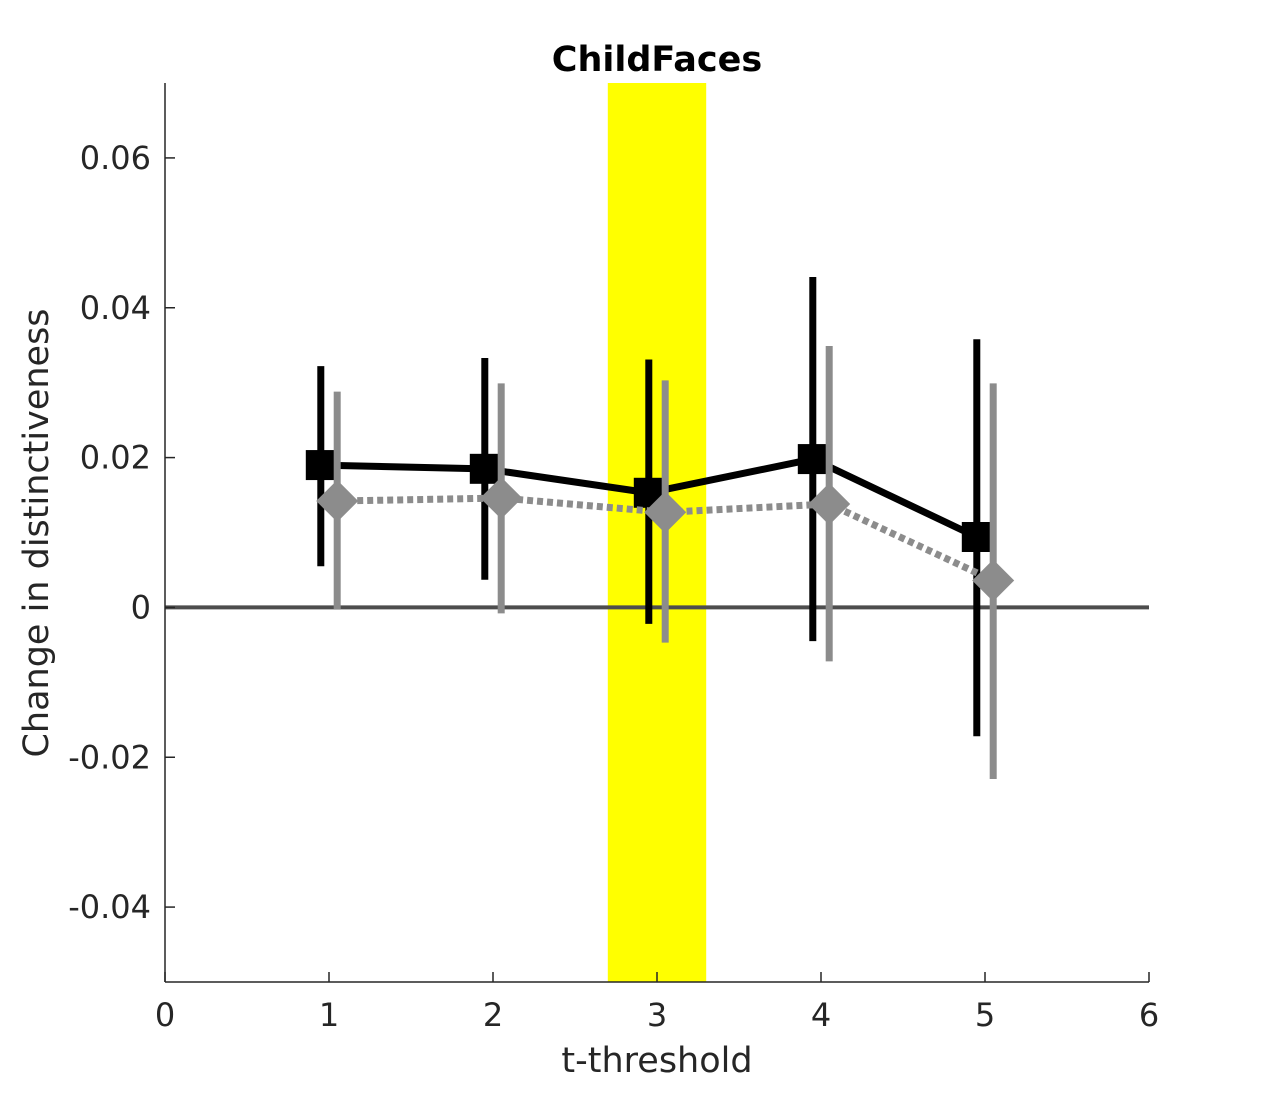 Image resolution: width=1271 pixels, height=1104 pixels. What do you see at coordinates (656, 1061) in the screenshot?
I see `x-axis-title: t-threshold` at bounding box center [656, 1061].